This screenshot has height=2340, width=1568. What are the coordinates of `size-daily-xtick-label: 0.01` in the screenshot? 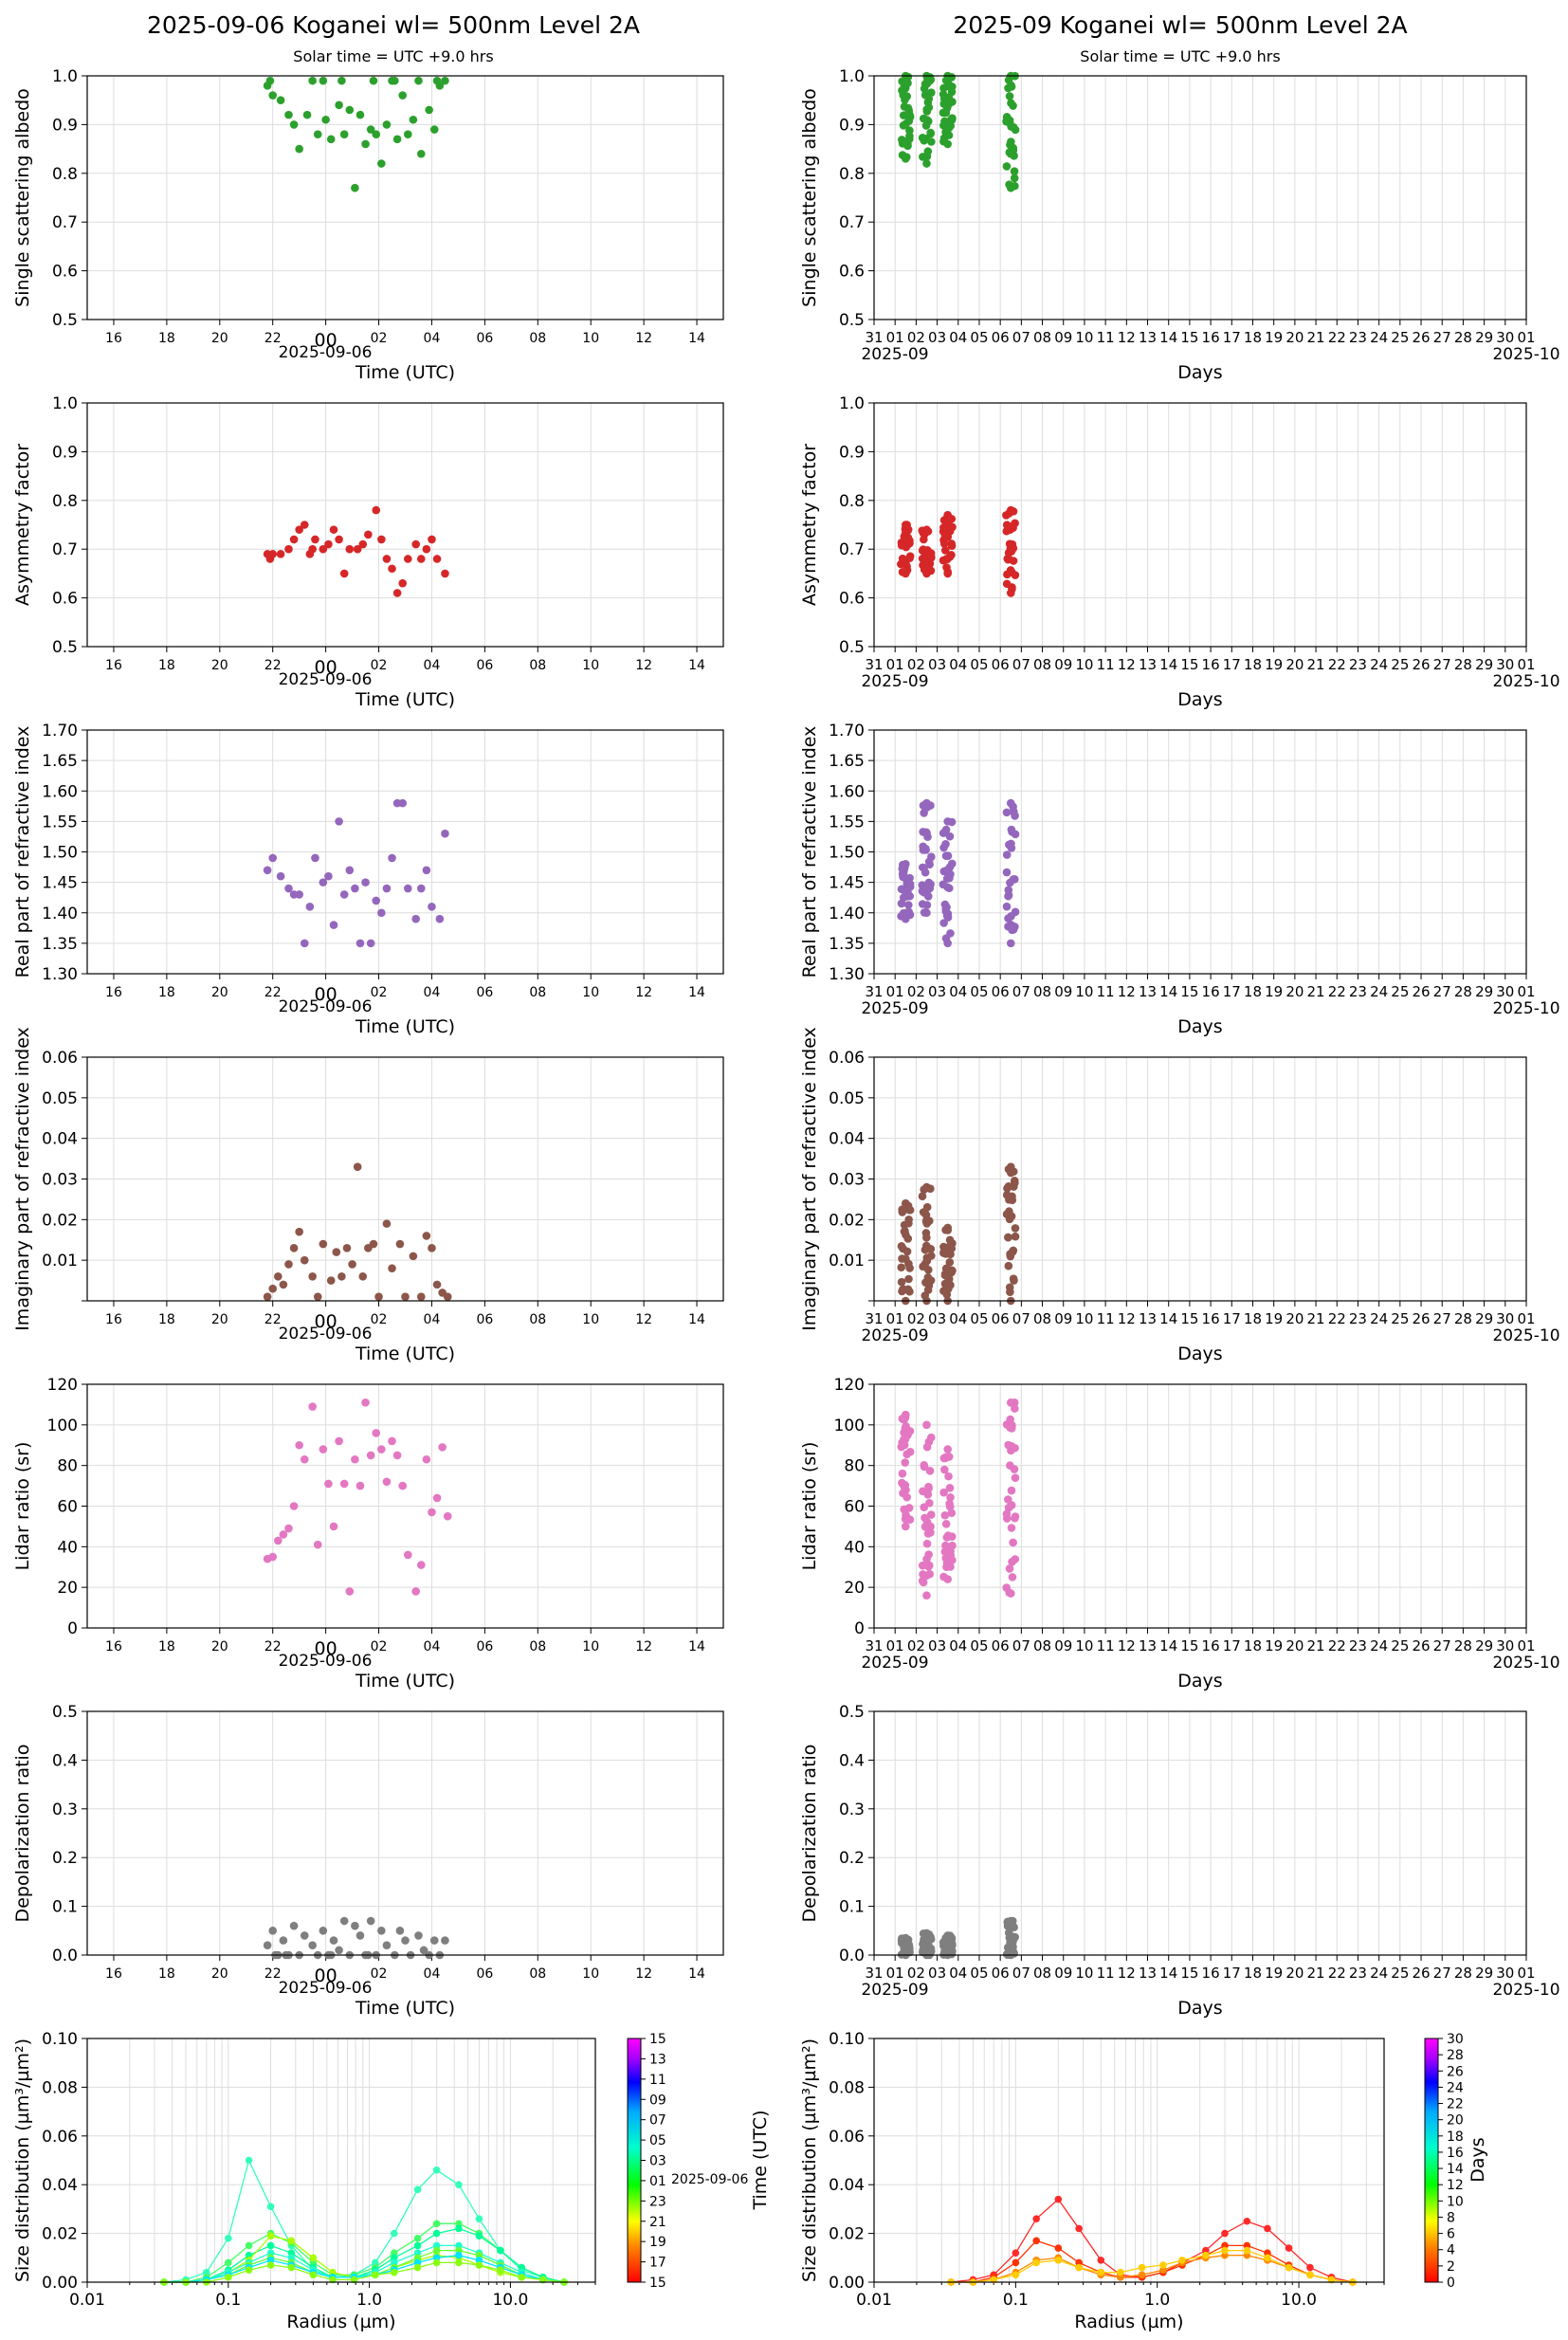 It's located at (87, 2300).